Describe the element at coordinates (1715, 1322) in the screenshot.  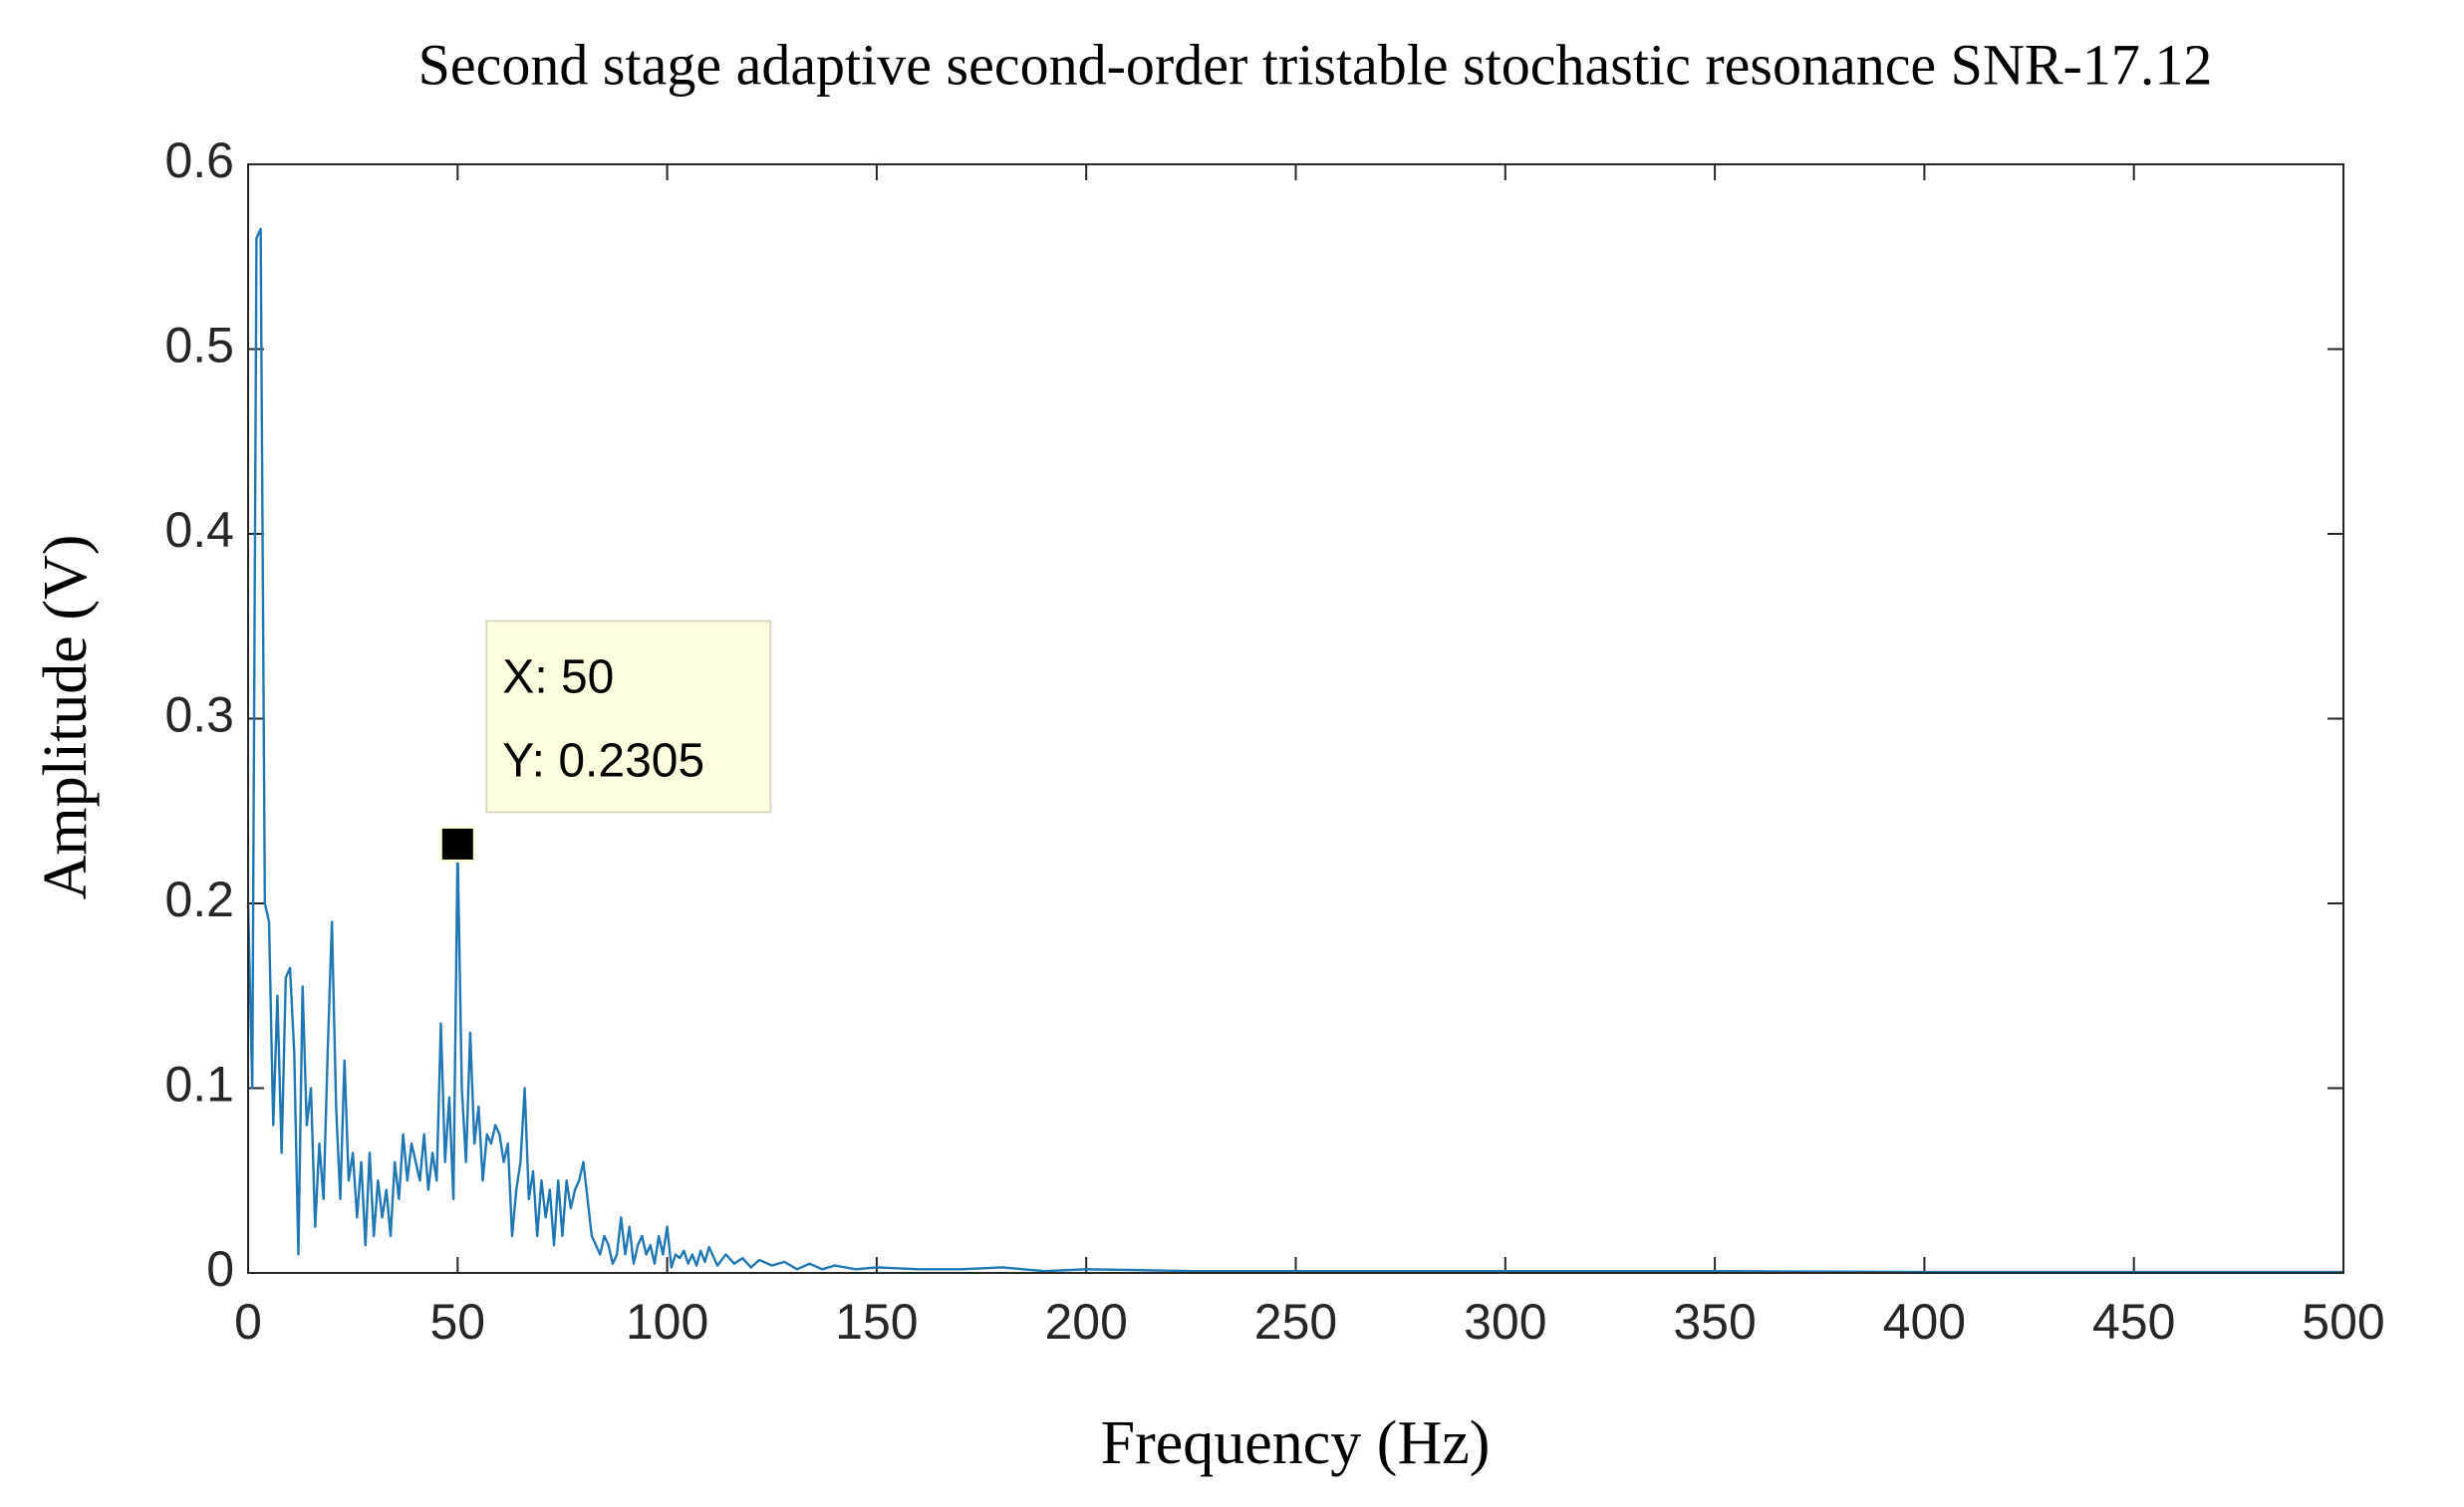
I see `x-tick-label: 350` at that location.